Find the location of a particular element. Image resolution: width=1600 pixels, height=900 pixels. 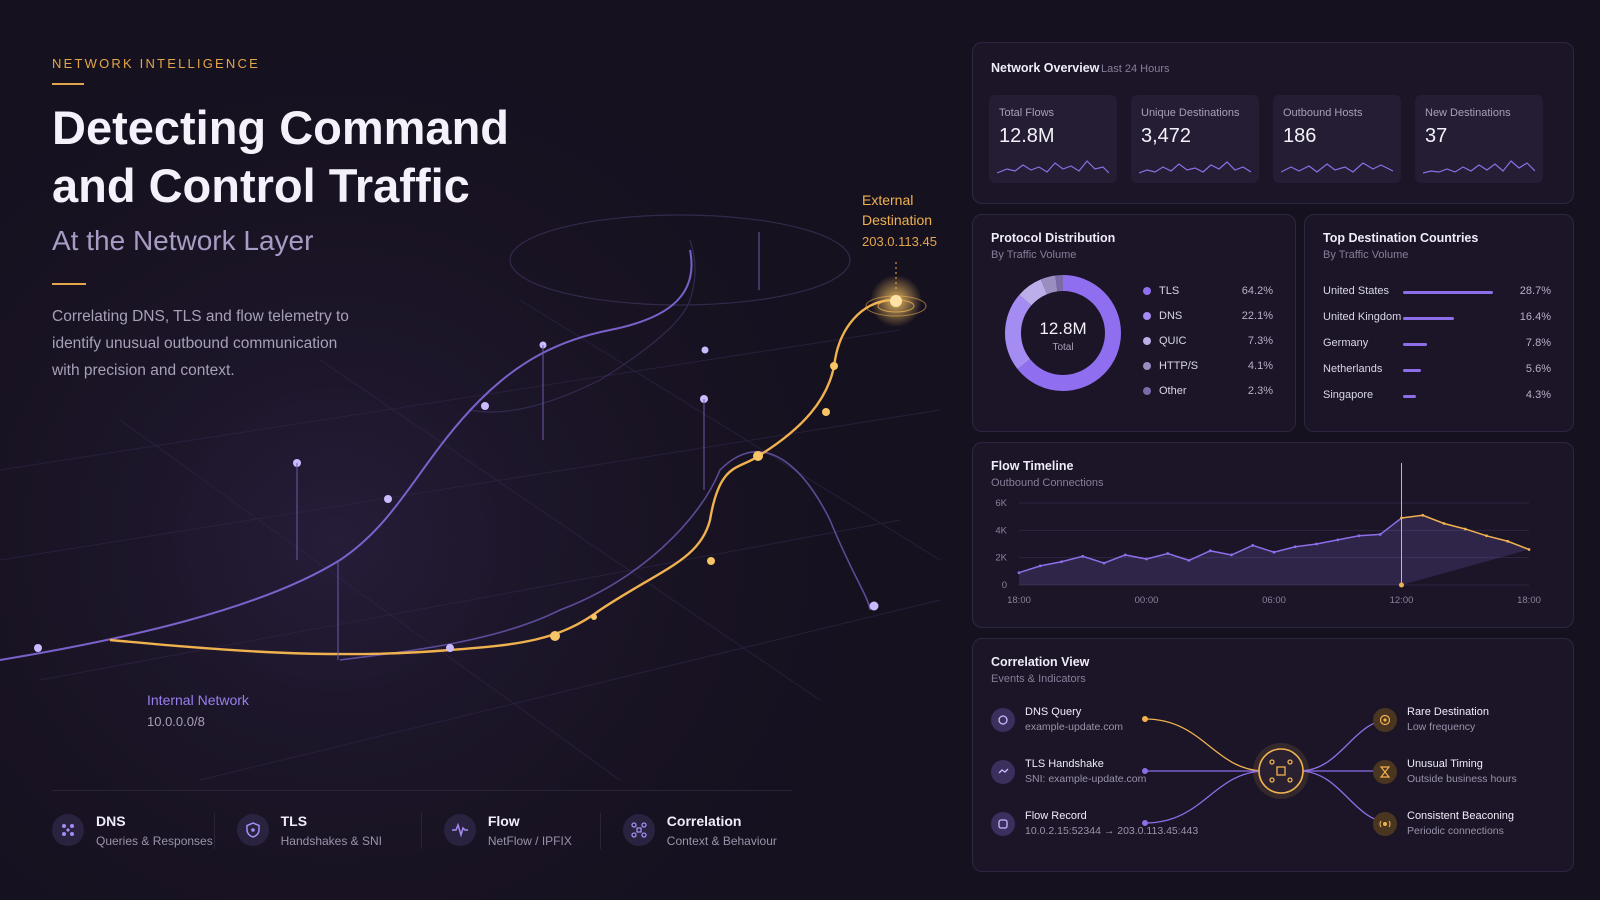

internal-cidr: 10.0.0.0/8 is located at coordinates (176, 721).